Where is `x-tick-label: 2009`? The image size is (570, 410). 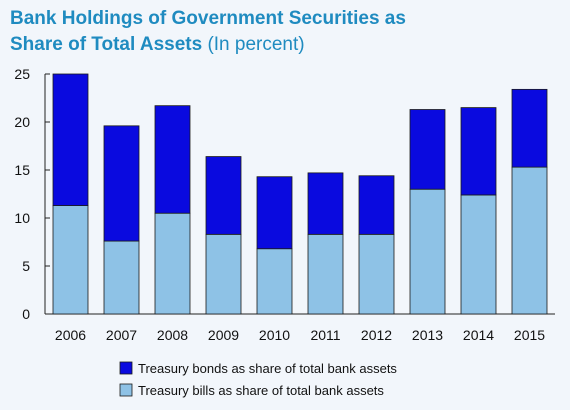
x-tick-label: 2009 is located at coordinates (223, 335).